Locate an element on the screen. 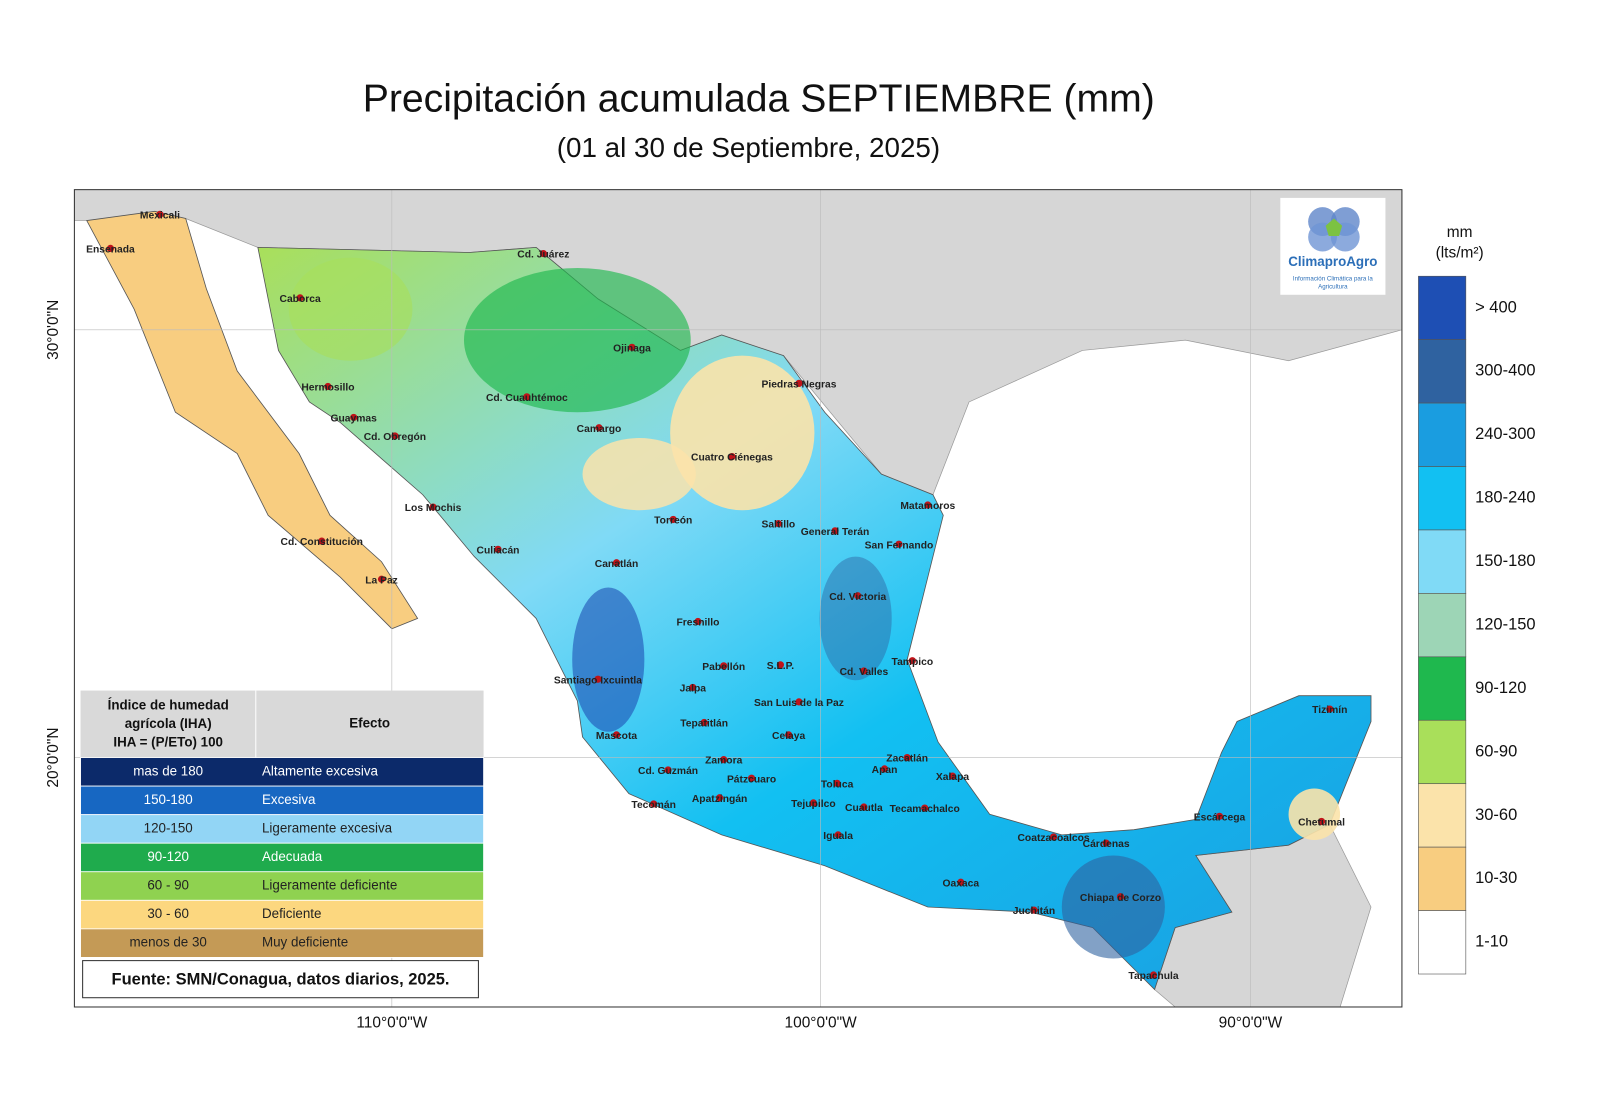  city-label: Tecamachalco is located at coordinates (925, 809).